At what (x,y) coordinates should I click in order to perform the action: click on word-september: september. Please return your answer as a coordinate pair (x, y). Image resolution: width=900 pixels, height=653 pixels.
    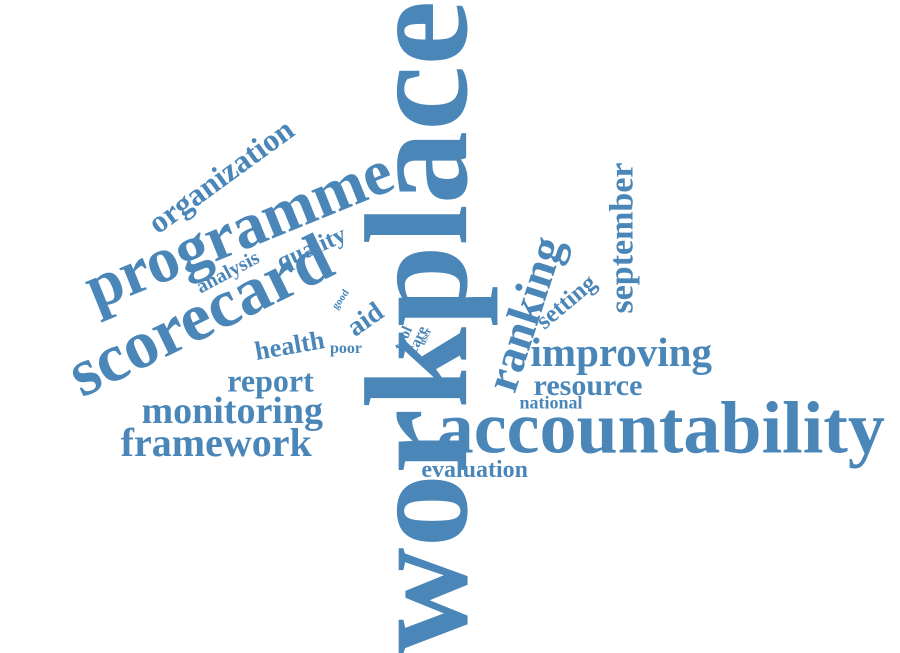
    Looking at the image, I should click on (621, 238).